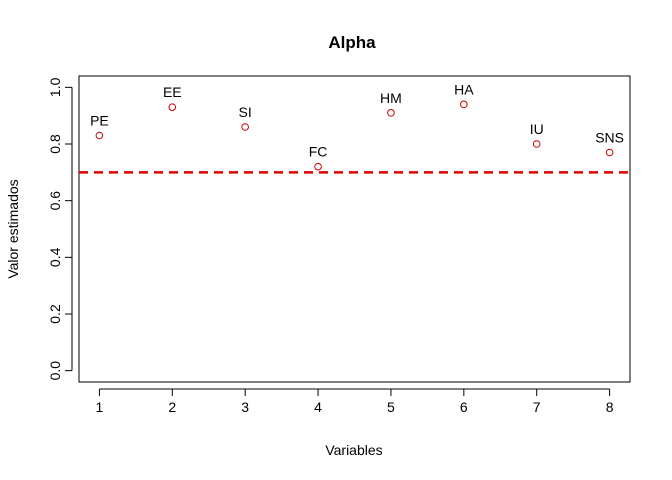 The width and height of the screenshot is (672, 480). Describe the element at coordinates (60, 229) in the screenshot. I see `y-axis: 0.0 0.2 0.4 0.6 0.8 1.0` at that location.